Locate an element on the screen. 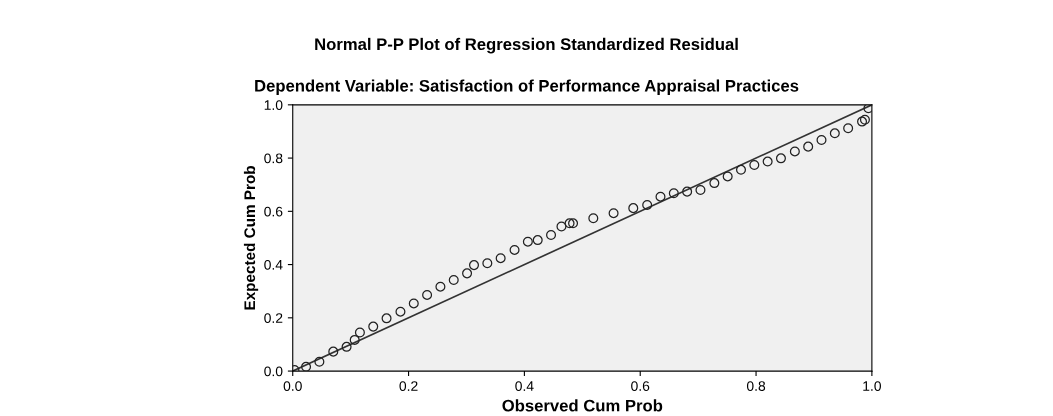 This screenshot has width=1053, height=416. x-tick-label: 1.0 is located at coordinates (872, 386).